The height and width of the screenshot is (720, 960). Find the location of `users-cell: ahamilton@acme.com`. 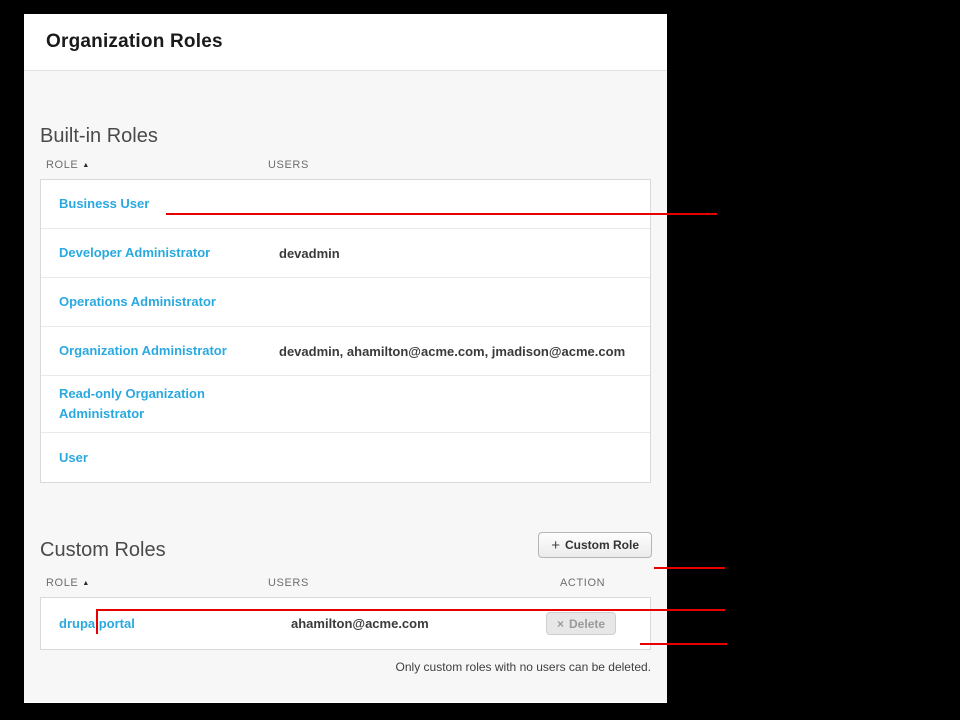

users-cell: ahamilton@acme.com is located at coordinates (360, 624).